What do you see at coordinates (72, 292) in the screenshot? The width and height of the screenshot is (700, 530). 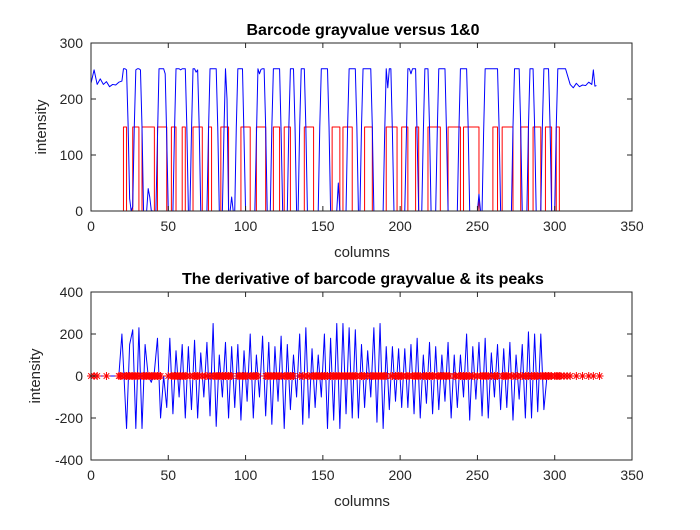 I see `bottom-y-tick-label: 400` at bounding box center [72, 292].